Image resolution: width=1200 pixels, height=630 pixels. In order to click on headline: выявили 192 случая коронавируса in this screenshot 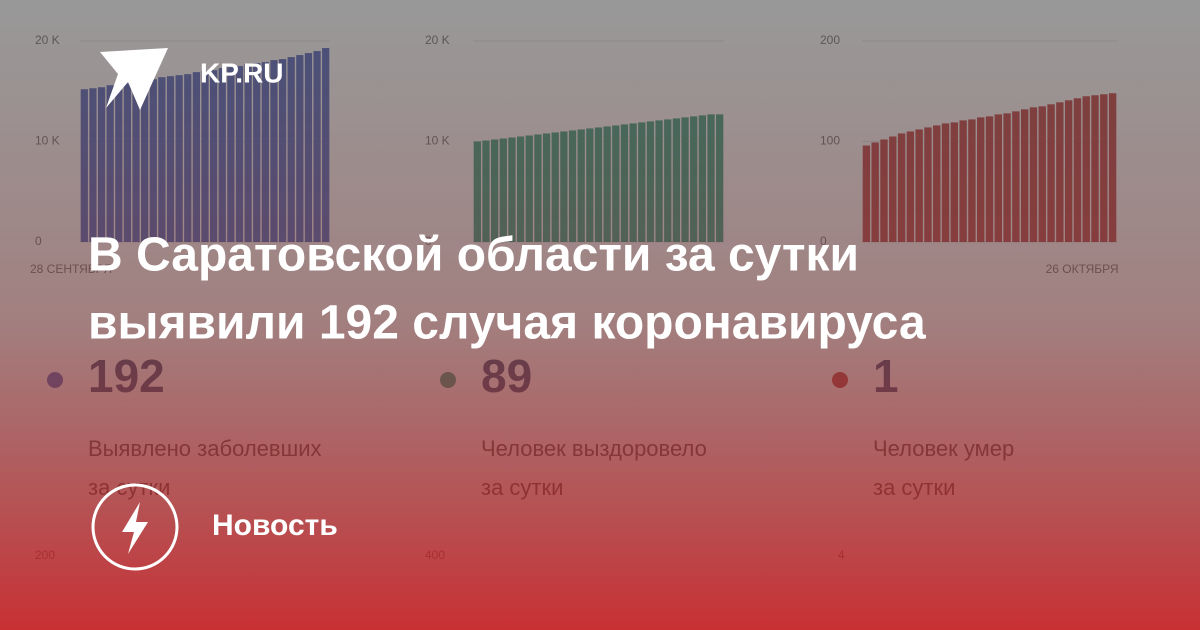, I will do `click(507, 323)`.